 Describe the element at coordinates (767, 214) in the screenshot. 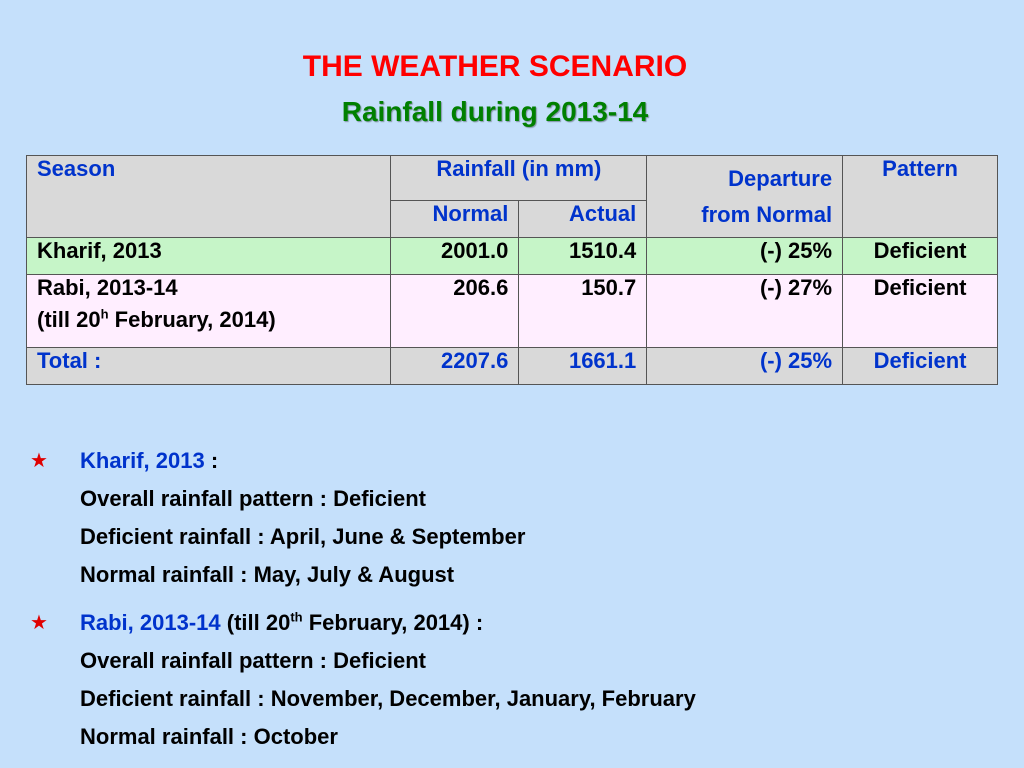

I see `header-departure-line2: from Normal` at that location.